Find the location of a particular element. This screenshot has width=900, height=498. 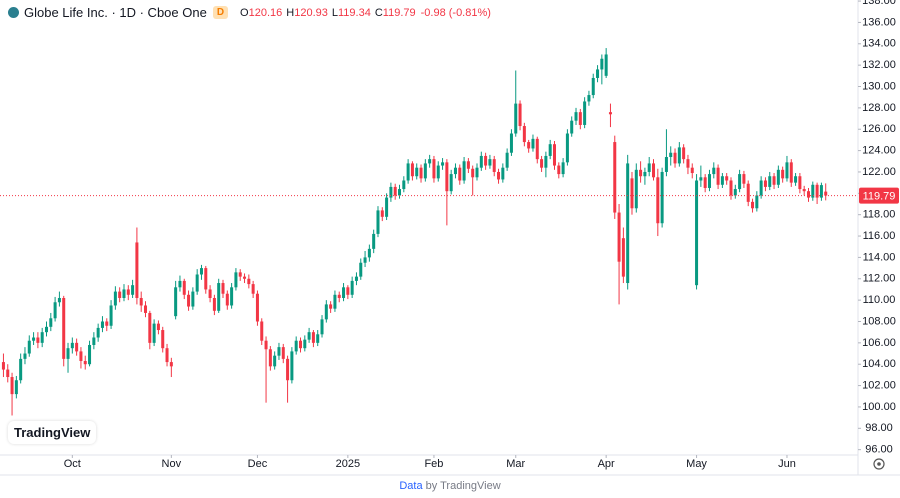

y-tick-label: 102.00 is located at coordinates (879, 385).